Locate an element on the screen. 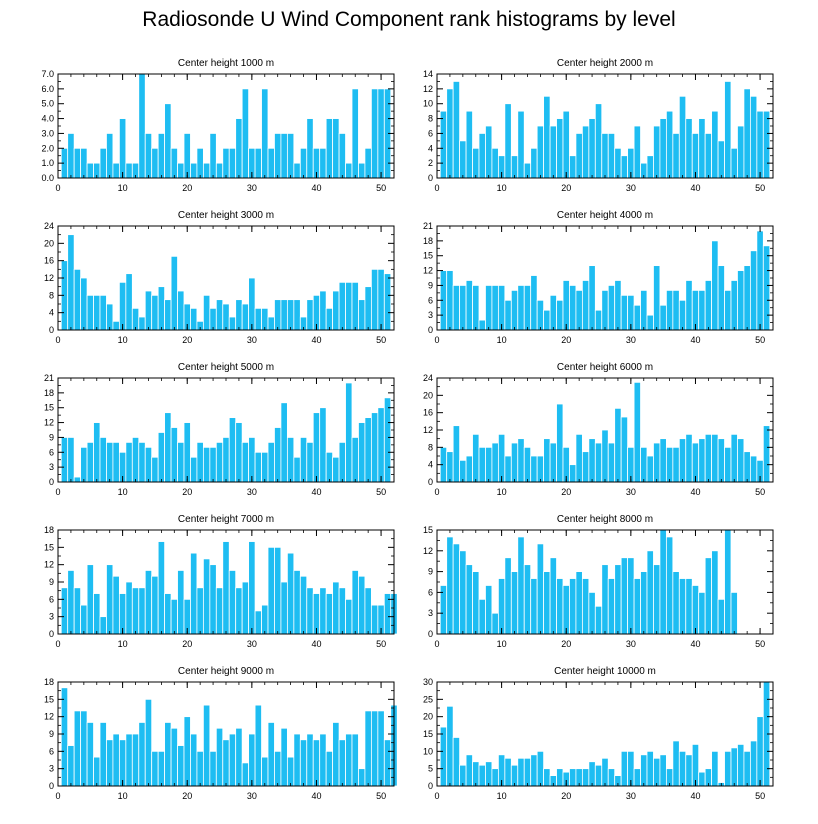 The height and width of the screenshot is (824, 818). y-tick-label: 20 is located at coordinates (428, 717).